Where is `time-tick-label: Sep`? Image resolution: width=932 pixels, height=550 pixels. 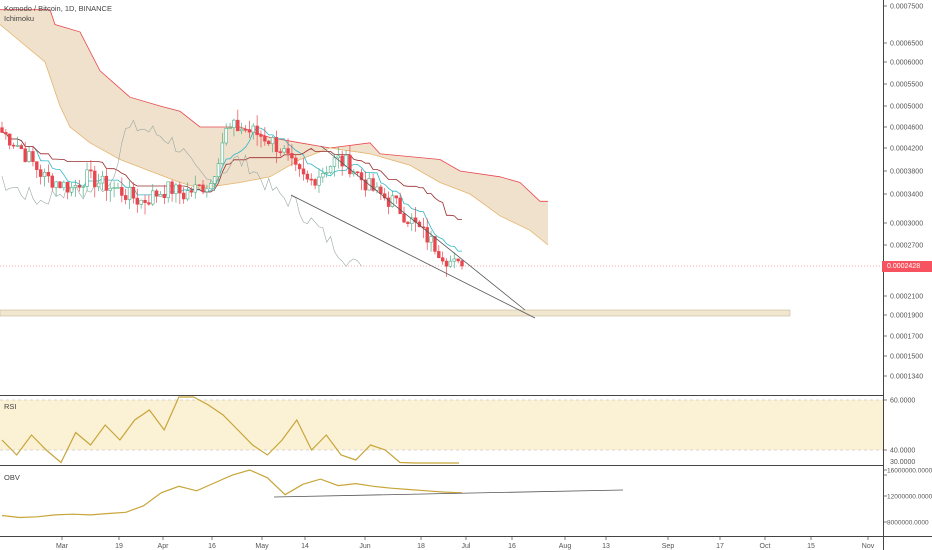 time-tick-label: Sep is located at coordinates (668, 546).